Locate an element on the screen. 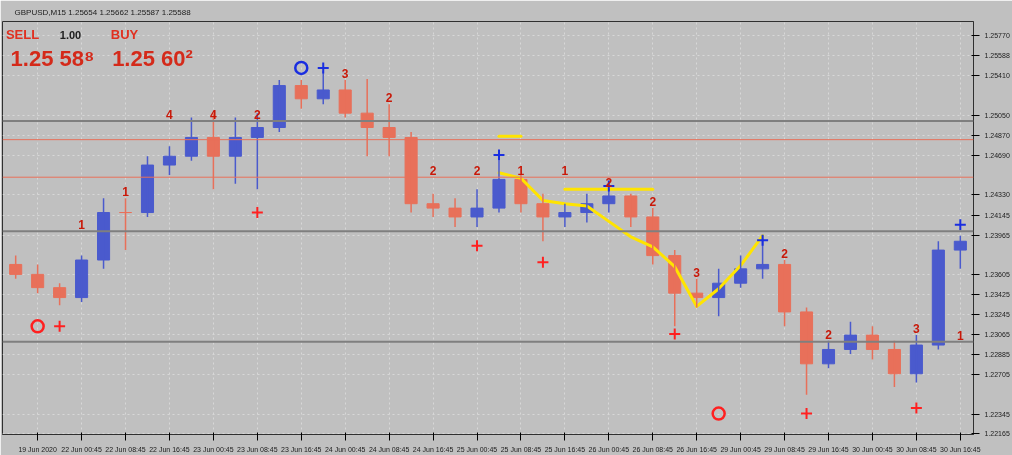 Image resolution: width=1012 pixels, height=455 pixels. chart-title: GBPUSD,M15 1.25654 1.25662 1.25587 1.25588 is located at coordinates (103, 12).